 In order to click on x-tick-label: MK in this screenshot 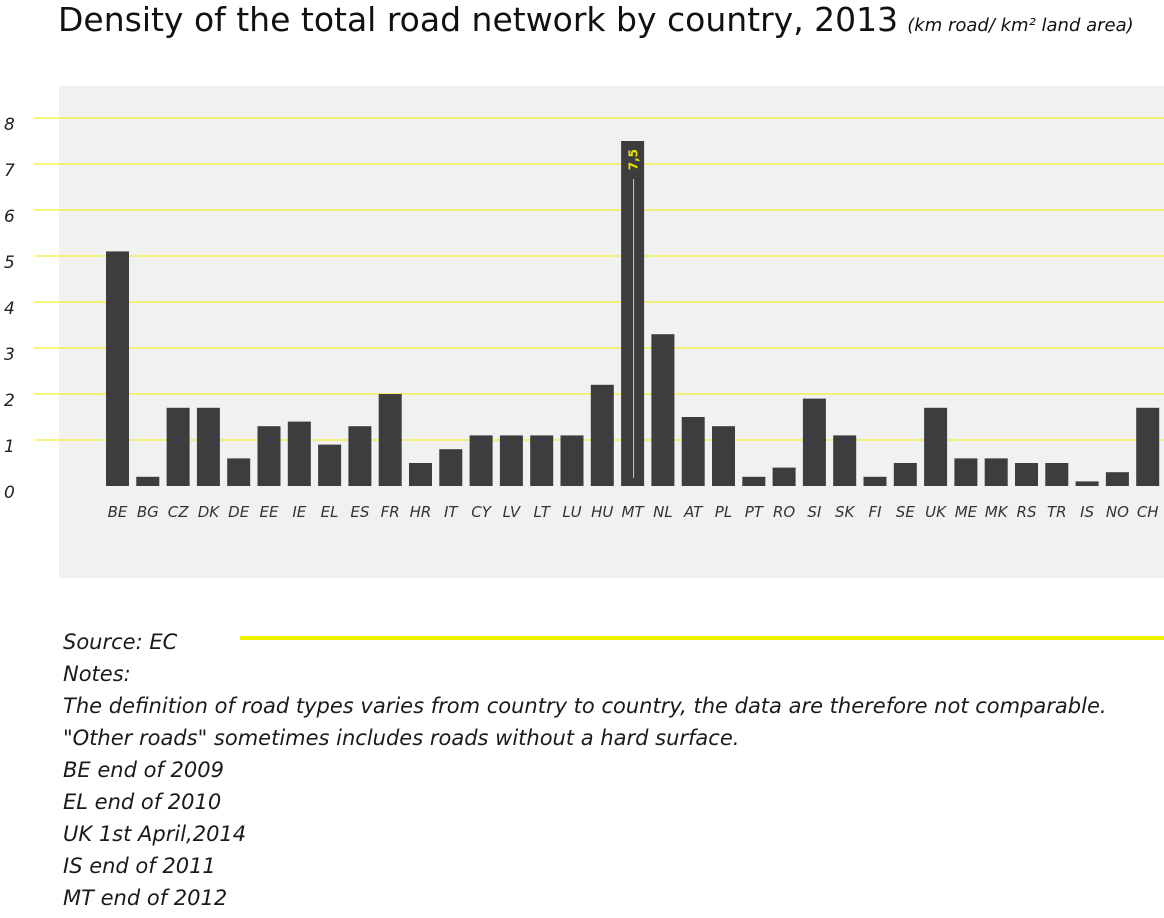, I will do `click(997, 512)`.